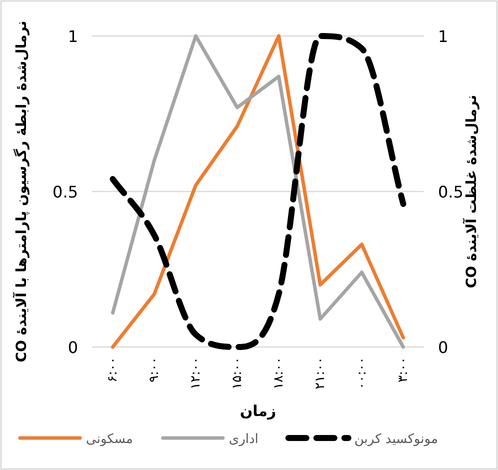 This screenshot has width=498, height=470. I want to click on x-tick-label: ۰۰:۰۰, so click(362, 373).